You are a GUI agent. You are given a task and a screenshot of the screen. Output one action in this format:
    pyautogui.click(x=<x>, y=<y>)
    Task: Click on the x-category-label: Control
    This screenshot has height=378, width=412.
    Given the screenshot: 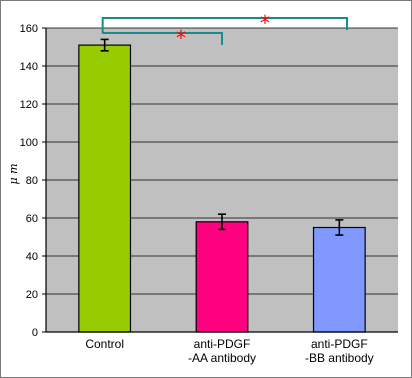 What is the action you would take?
    pyautogui.click(x=104, y=344)
    